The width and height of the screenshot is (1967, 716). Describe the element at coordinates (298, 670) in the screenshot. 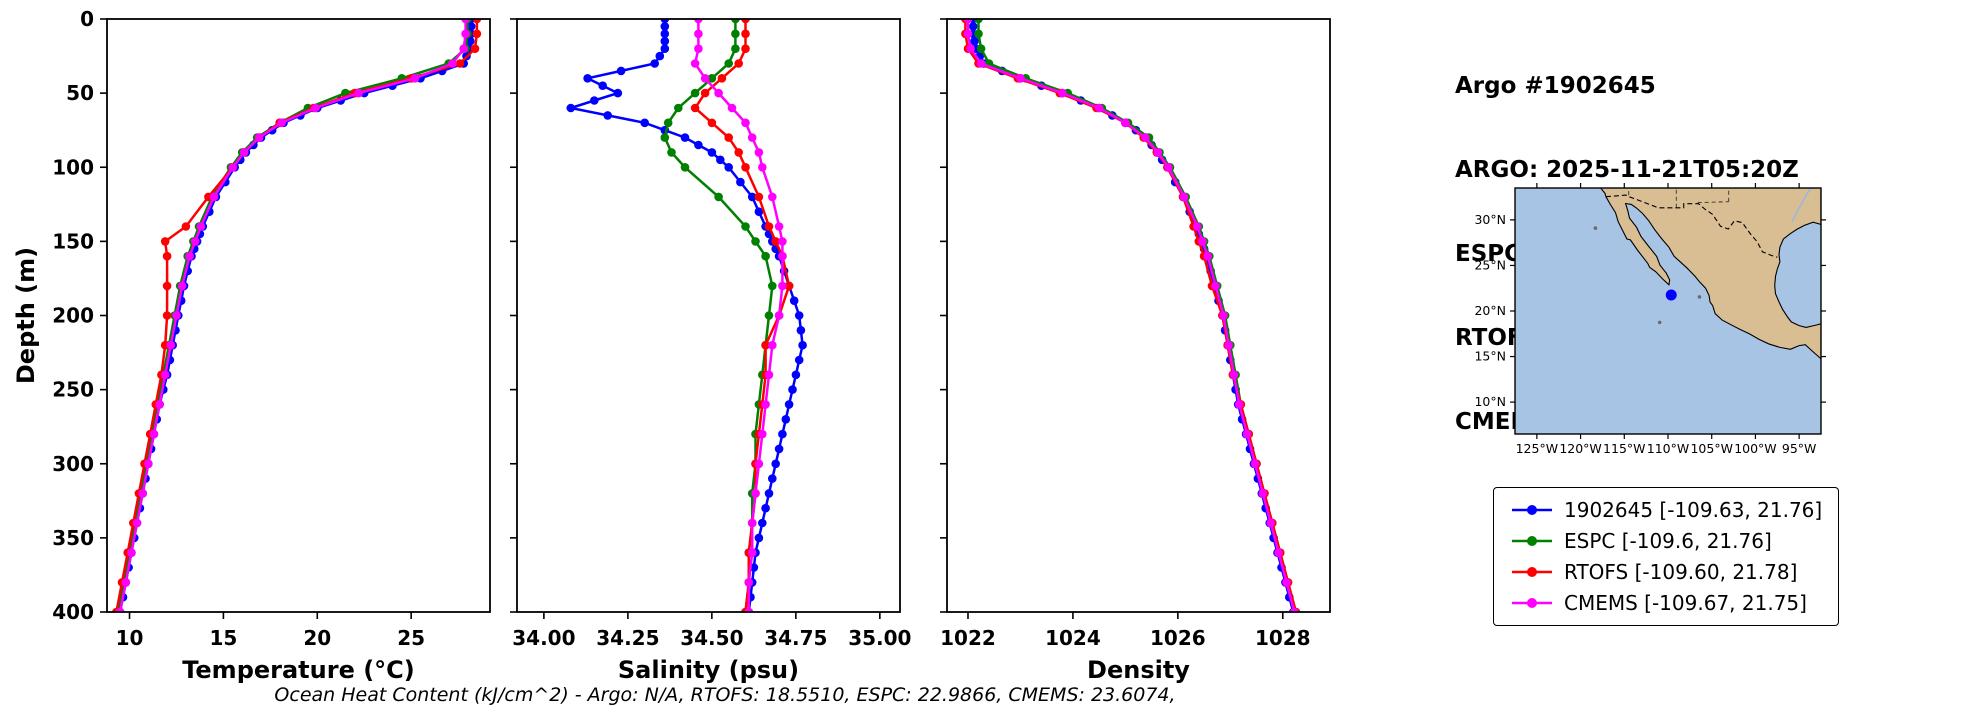

I see `temperature-axis-title: Temperature (°C)` at that location.